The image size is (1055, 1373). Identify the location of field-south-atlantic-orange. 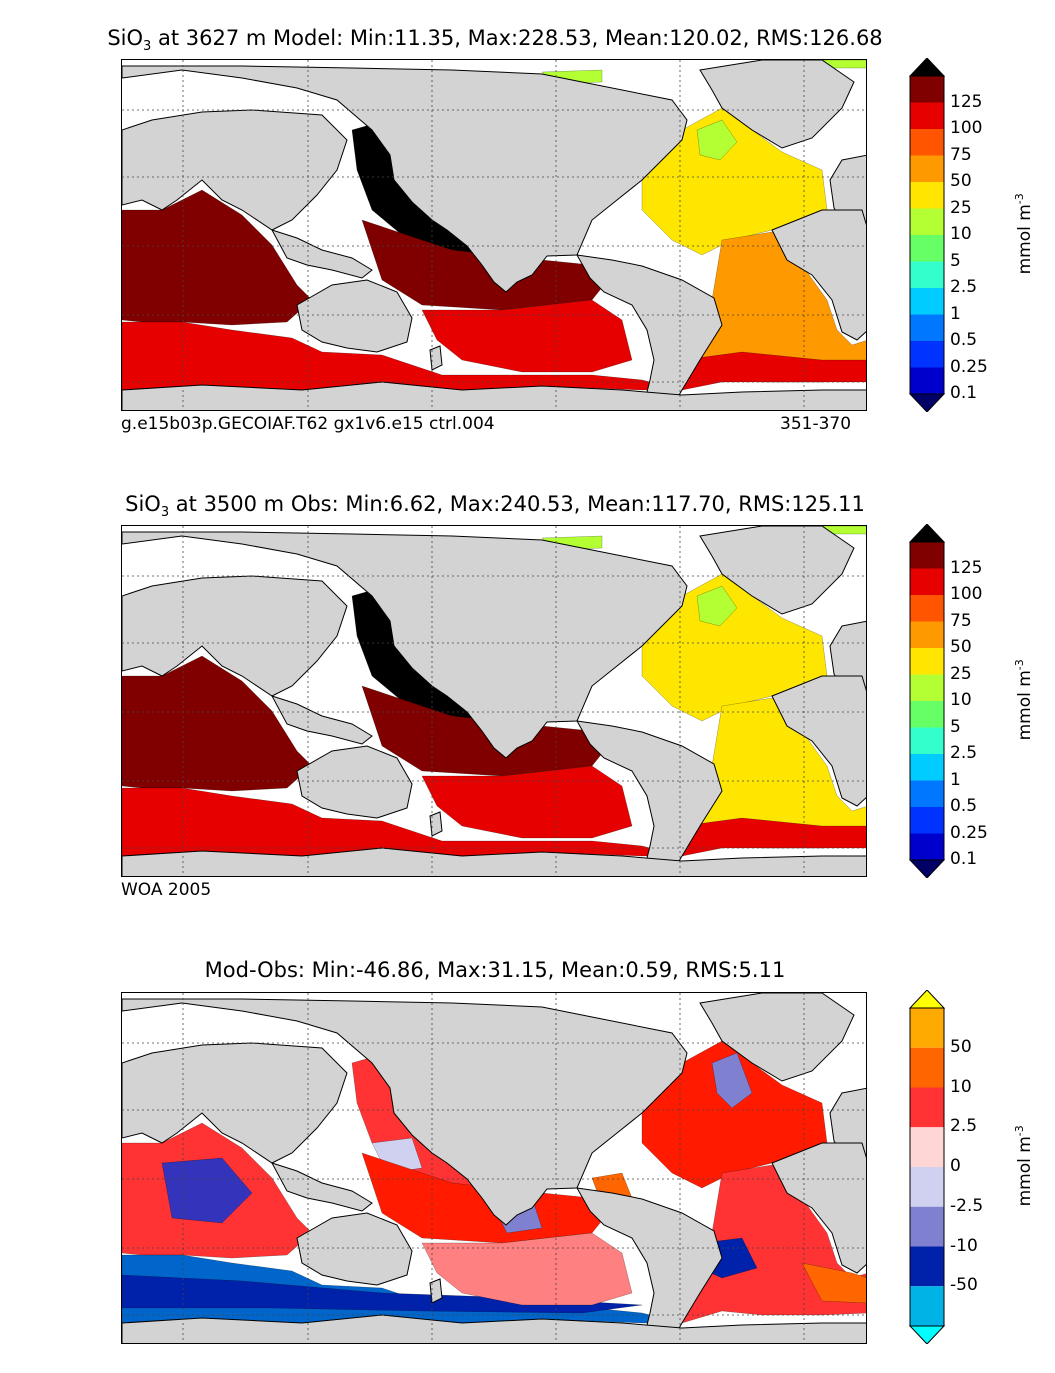
(833, 1283).